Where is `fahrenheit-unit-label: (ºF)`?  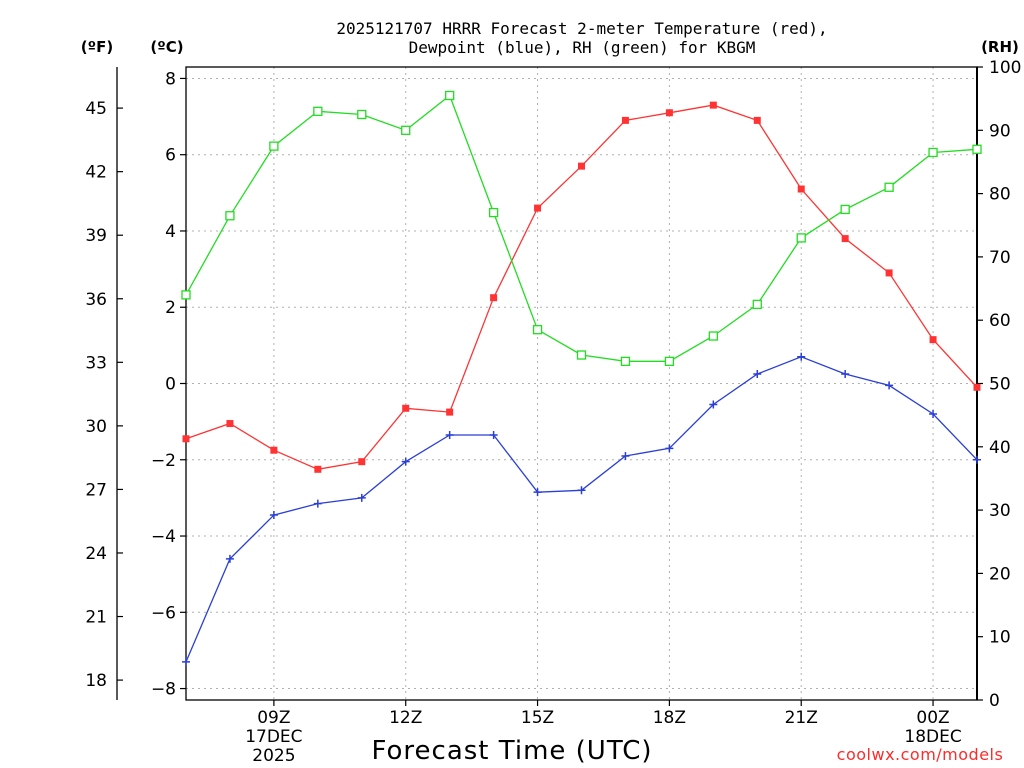 fahrenheit-unit-label: (ºF) is located at coordinates (97, 47).